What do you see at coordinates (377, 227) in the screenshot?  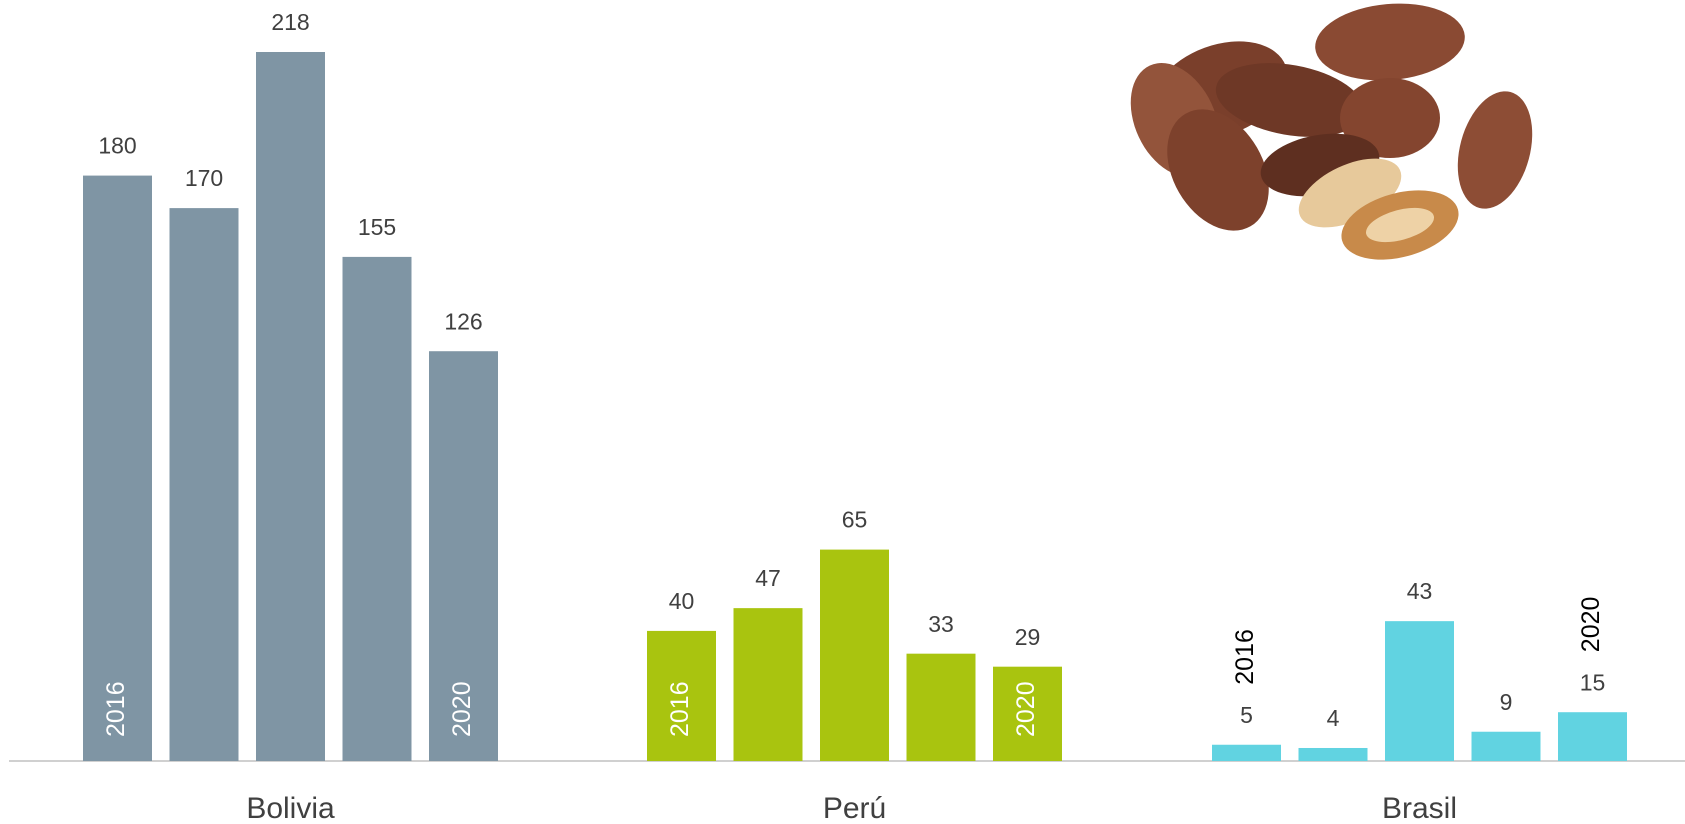 I see `value-label: 155` at bounding box center [377, 227].